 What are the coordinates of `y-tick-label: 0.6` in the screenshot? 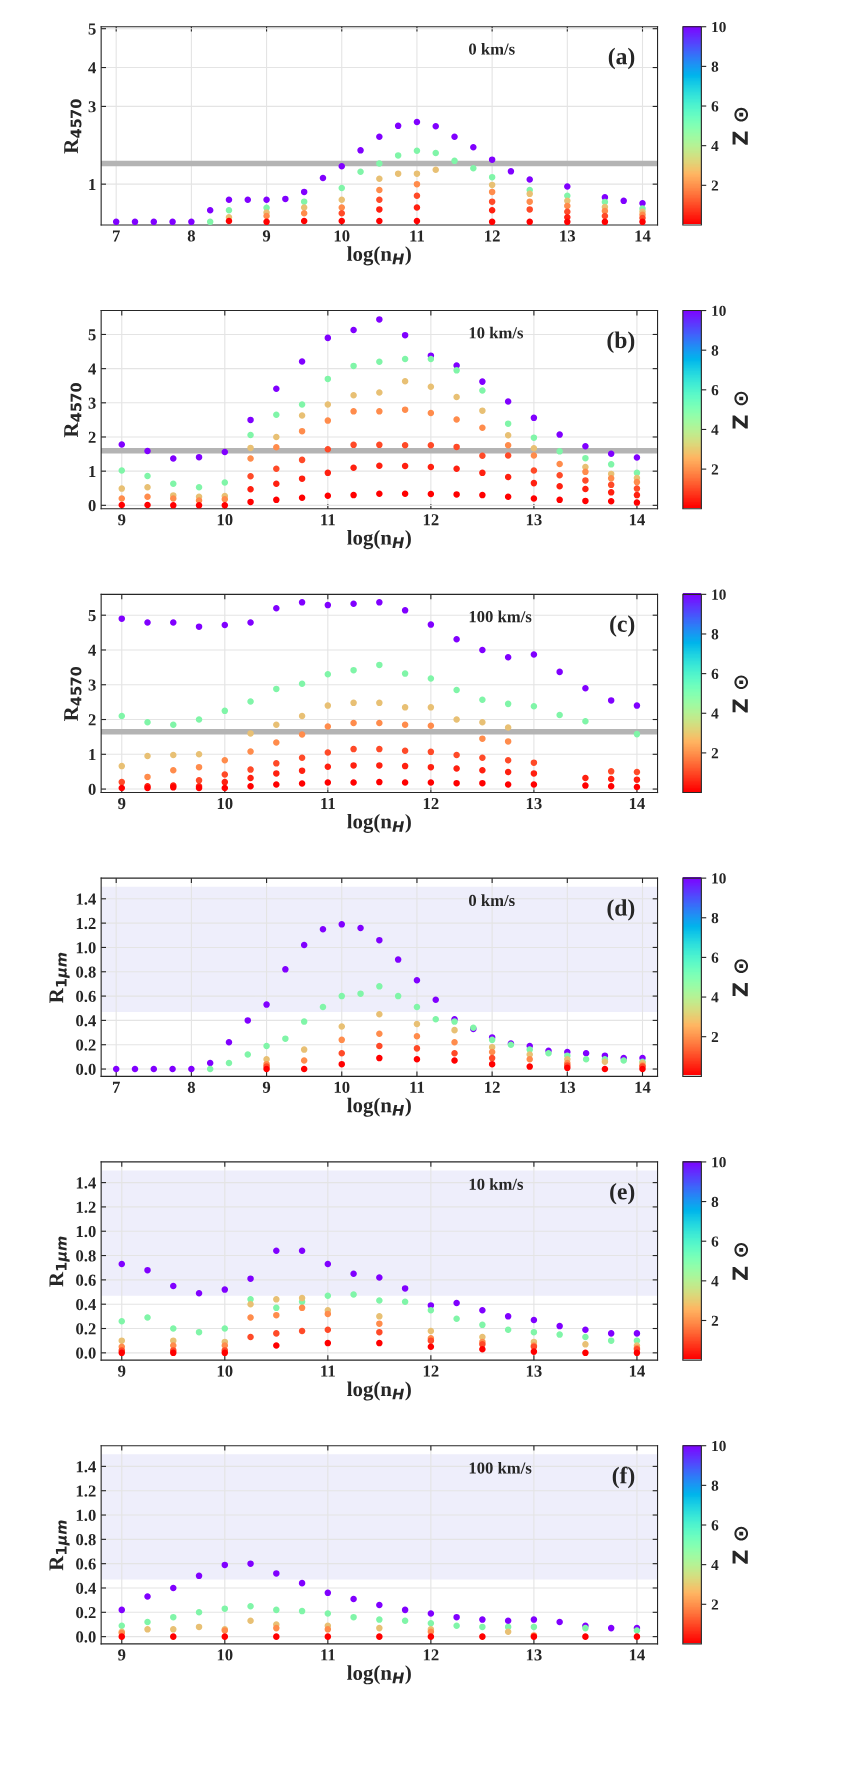 It's located at (86, 1564).